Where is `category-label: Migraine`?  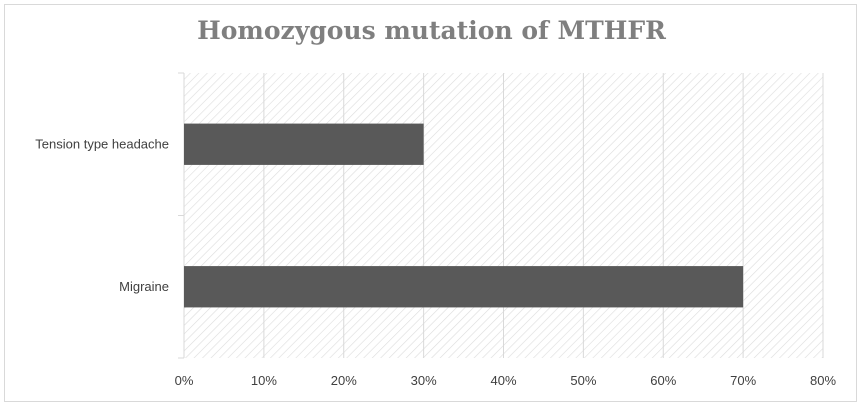 category-label: Migraine is located at coordinates (144, 286).